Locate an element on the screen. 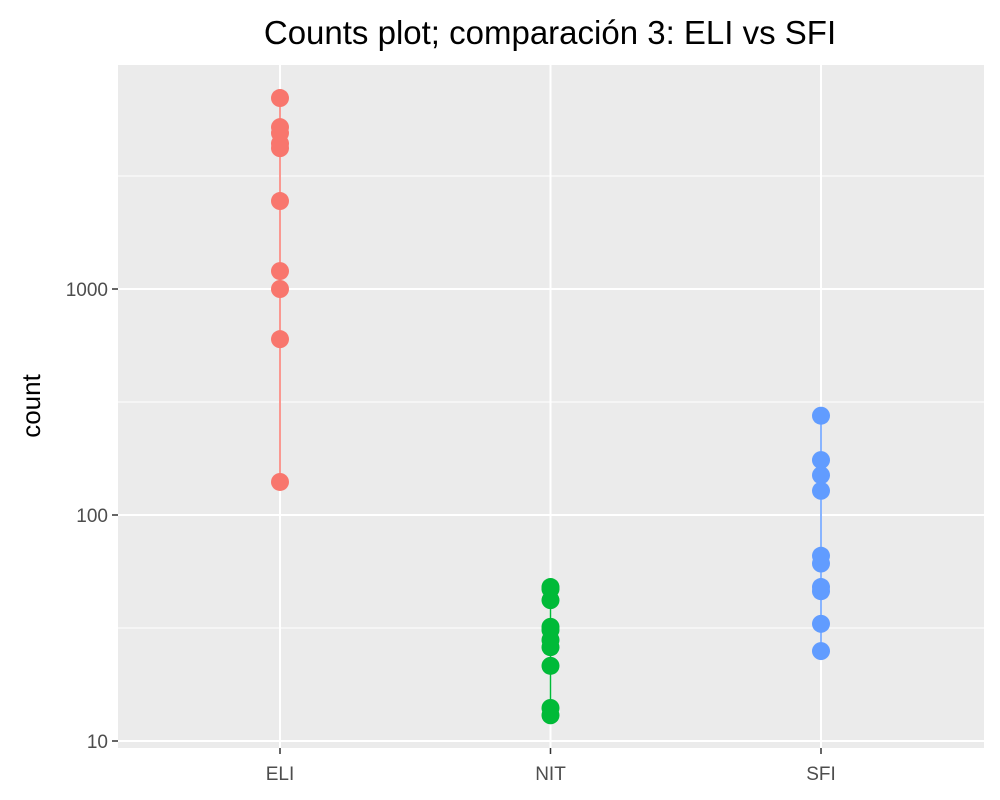 The width and height of the screenshot is (1000, 800). x-tick-label: NIT is located at coordinates (550, 774).